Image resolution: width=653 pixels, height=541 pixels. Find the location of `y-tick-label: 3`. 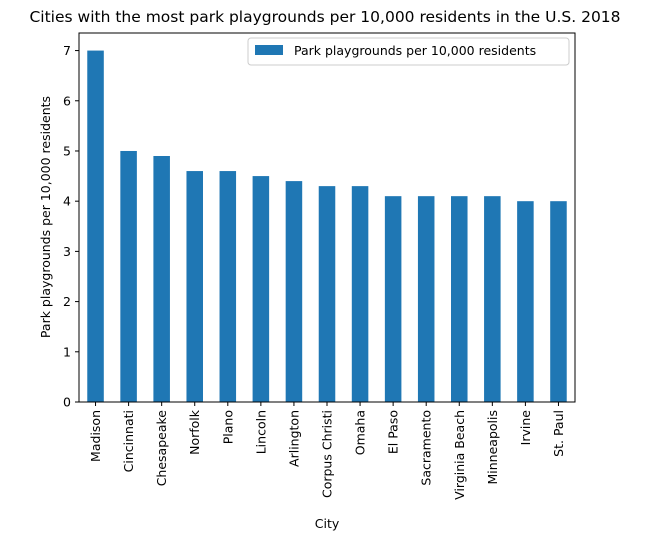

y-tick-label: 3 is located at coordinates (67, 251).